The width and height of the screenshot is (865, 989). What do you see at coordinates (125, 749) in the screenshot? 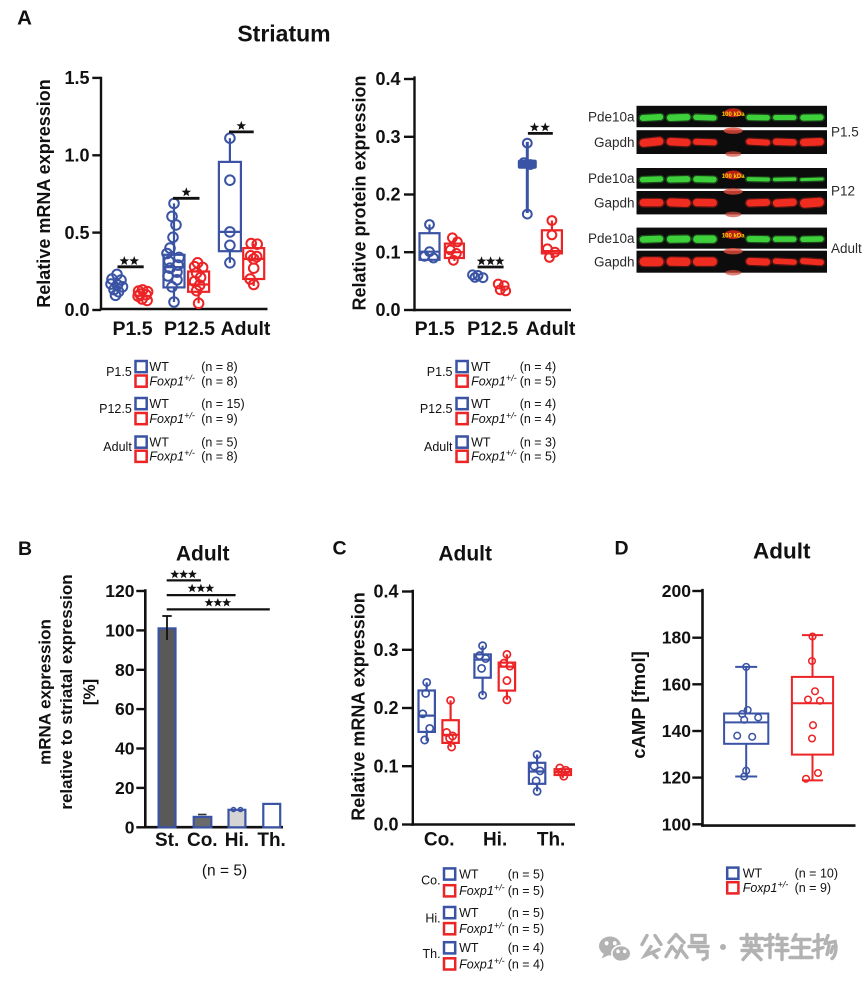
I see `svg-text: 40` at bounding box center [125, 749].